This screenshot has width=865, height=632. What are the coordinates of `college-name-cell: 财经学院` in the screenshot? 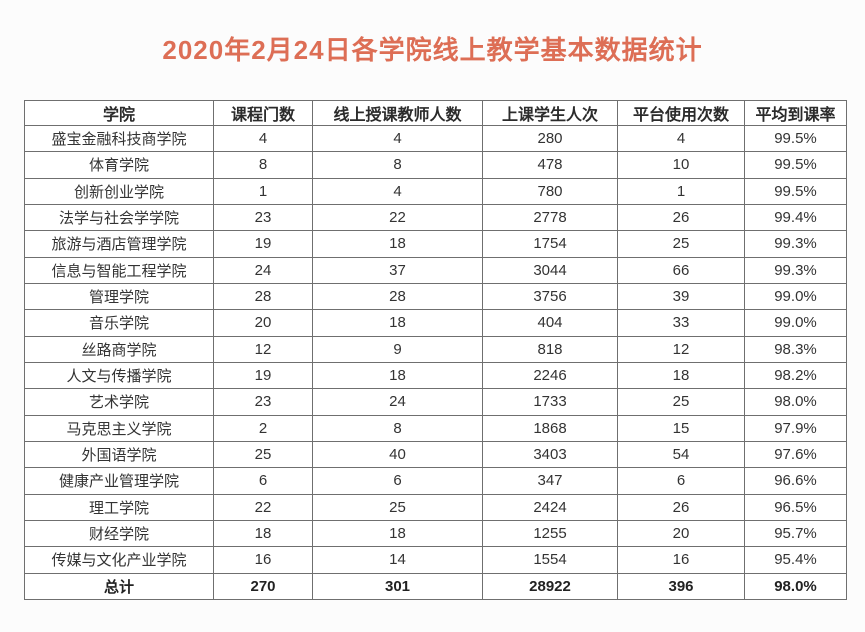 It's located at (119, 533).